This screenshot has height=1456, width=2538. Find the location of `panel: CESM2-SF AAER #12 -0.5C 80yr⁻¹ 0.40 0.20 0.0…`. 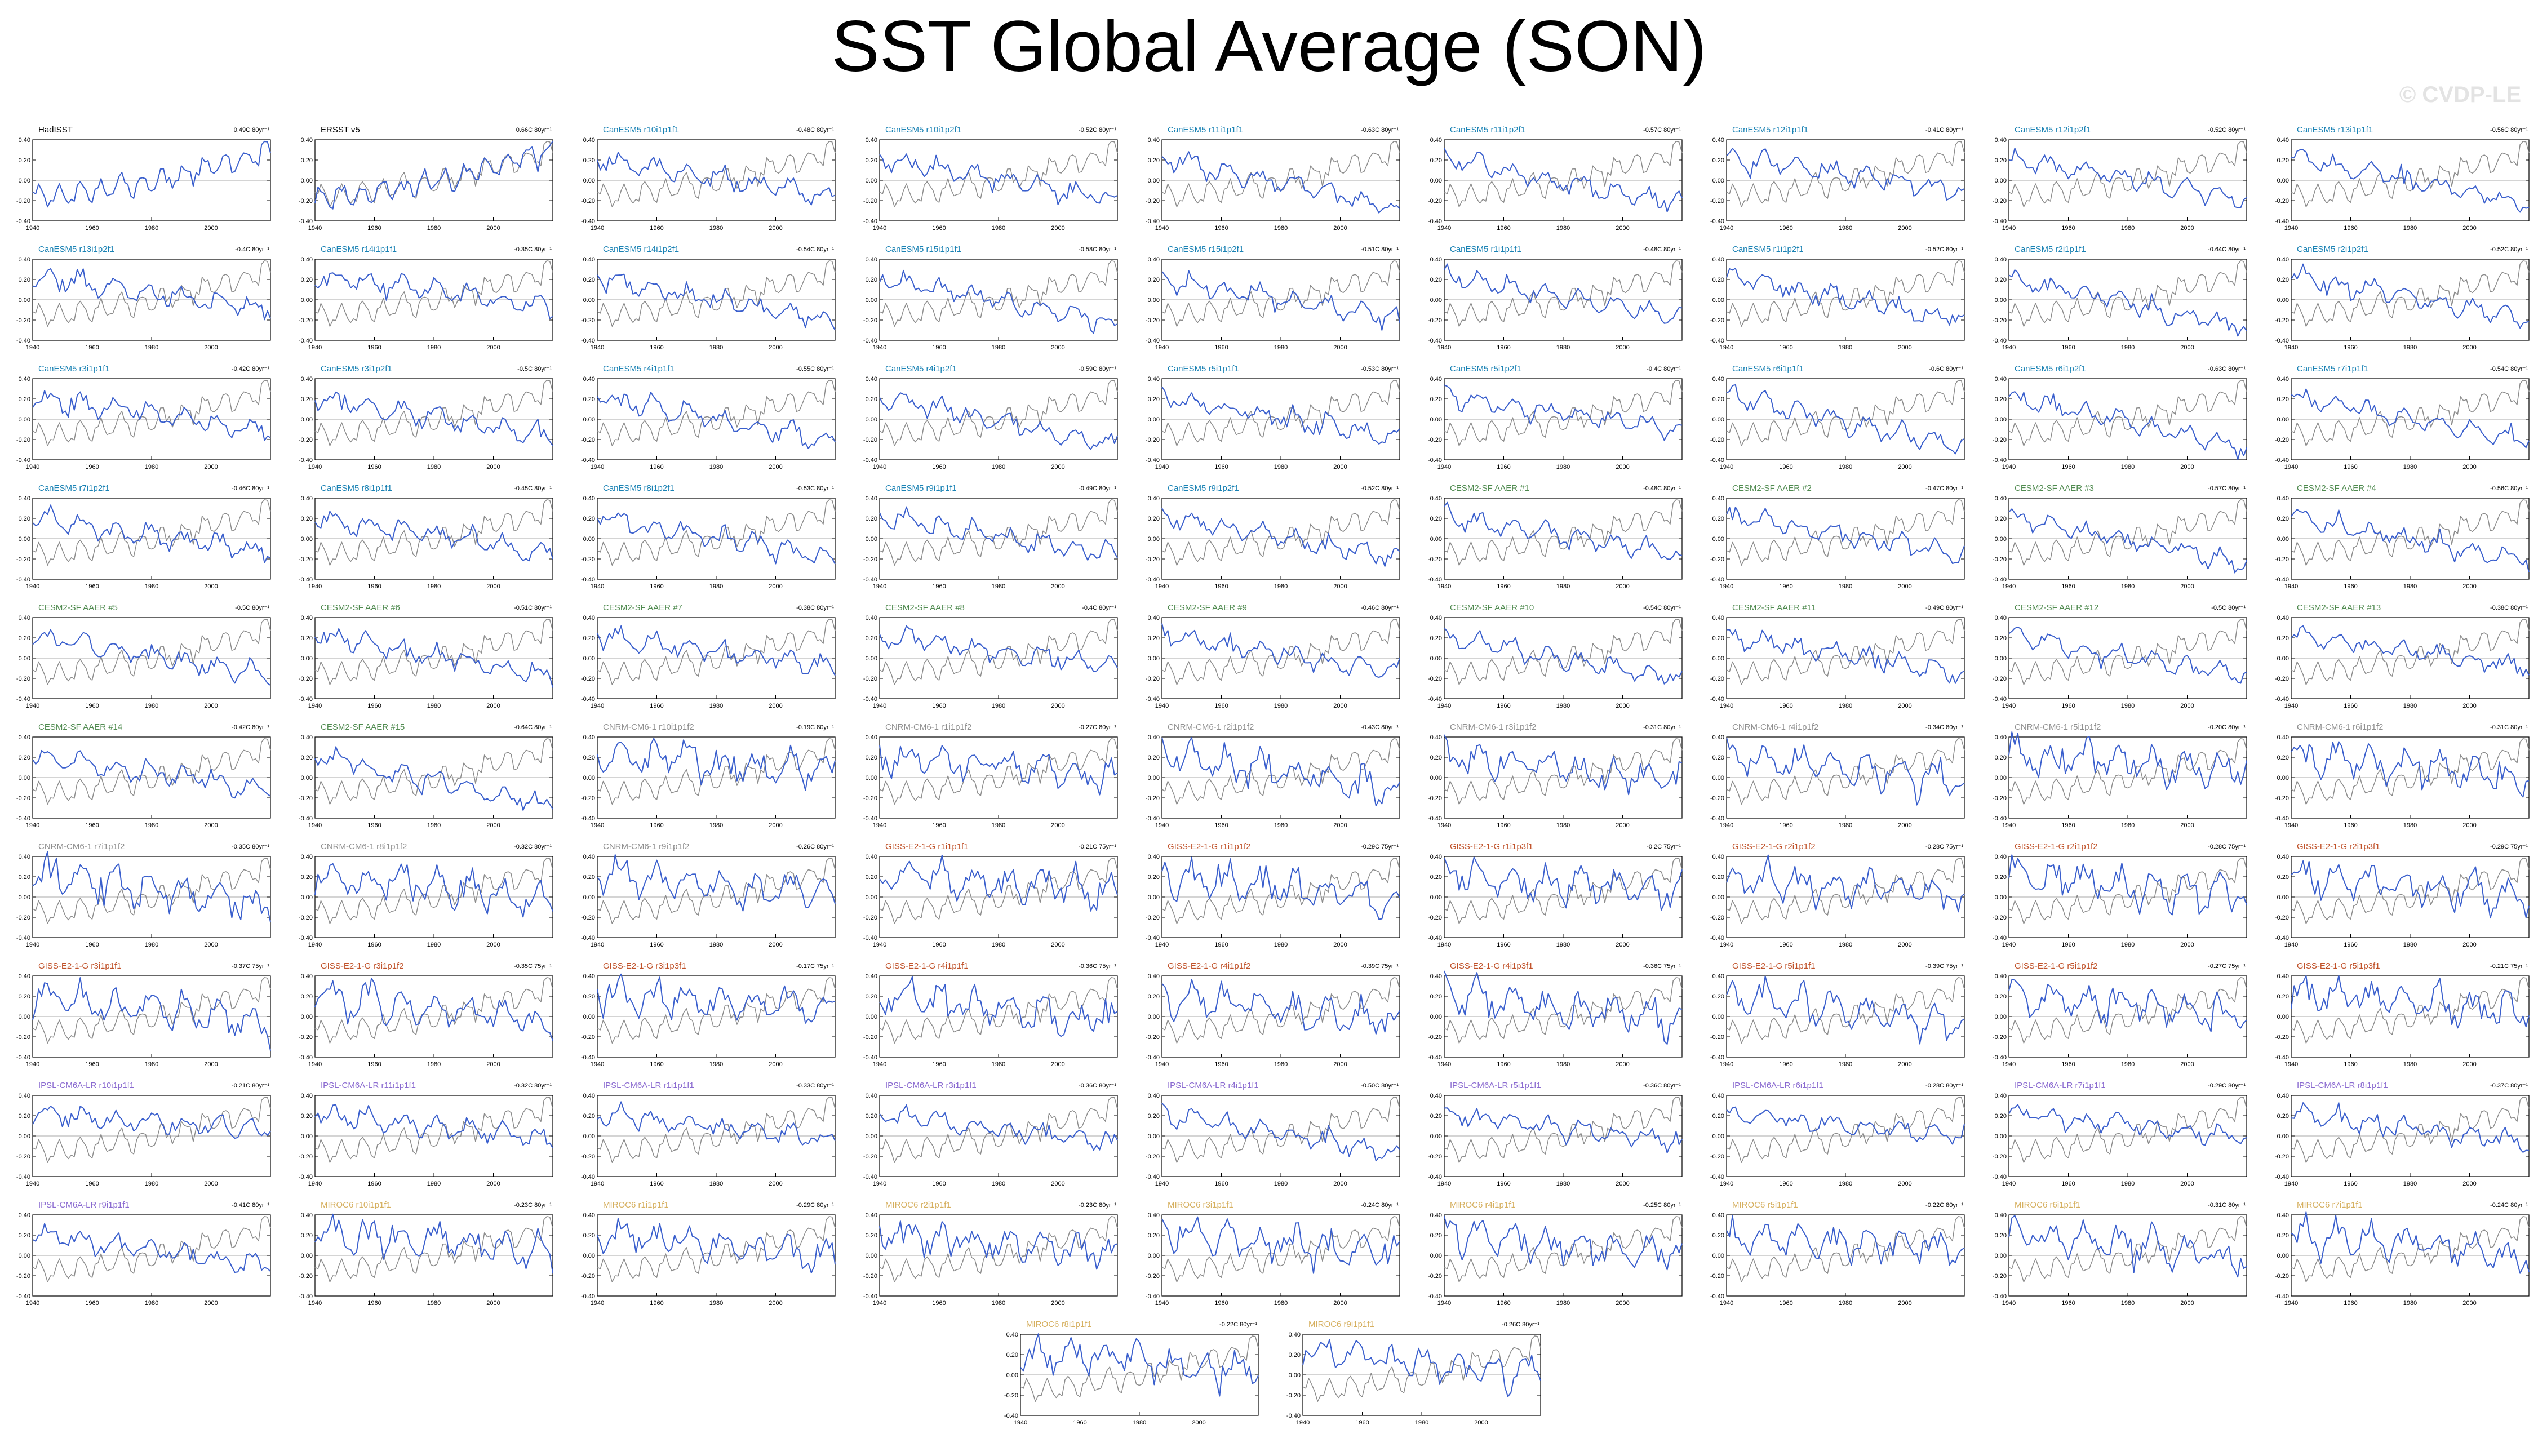

panel: CESM2-SF AAER #12 -0.5C 80yr⁻¹ 0.40 0.20 0.0… is located at coordinates (2123, 662).